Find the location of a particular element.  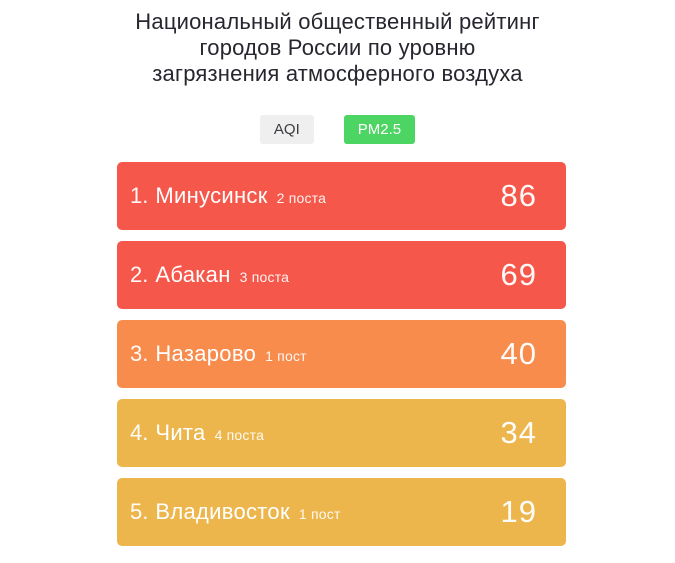

posts-count: 2 поста is located at coordinates (301, 198).